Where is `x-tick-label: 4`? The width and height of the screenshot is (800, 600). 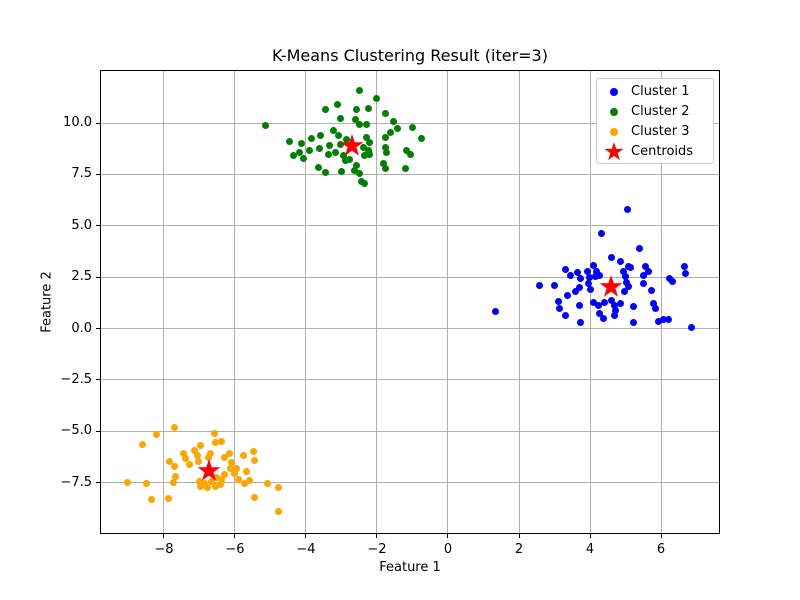
x-tick-label: 4 is located at coordinates (590, 549).